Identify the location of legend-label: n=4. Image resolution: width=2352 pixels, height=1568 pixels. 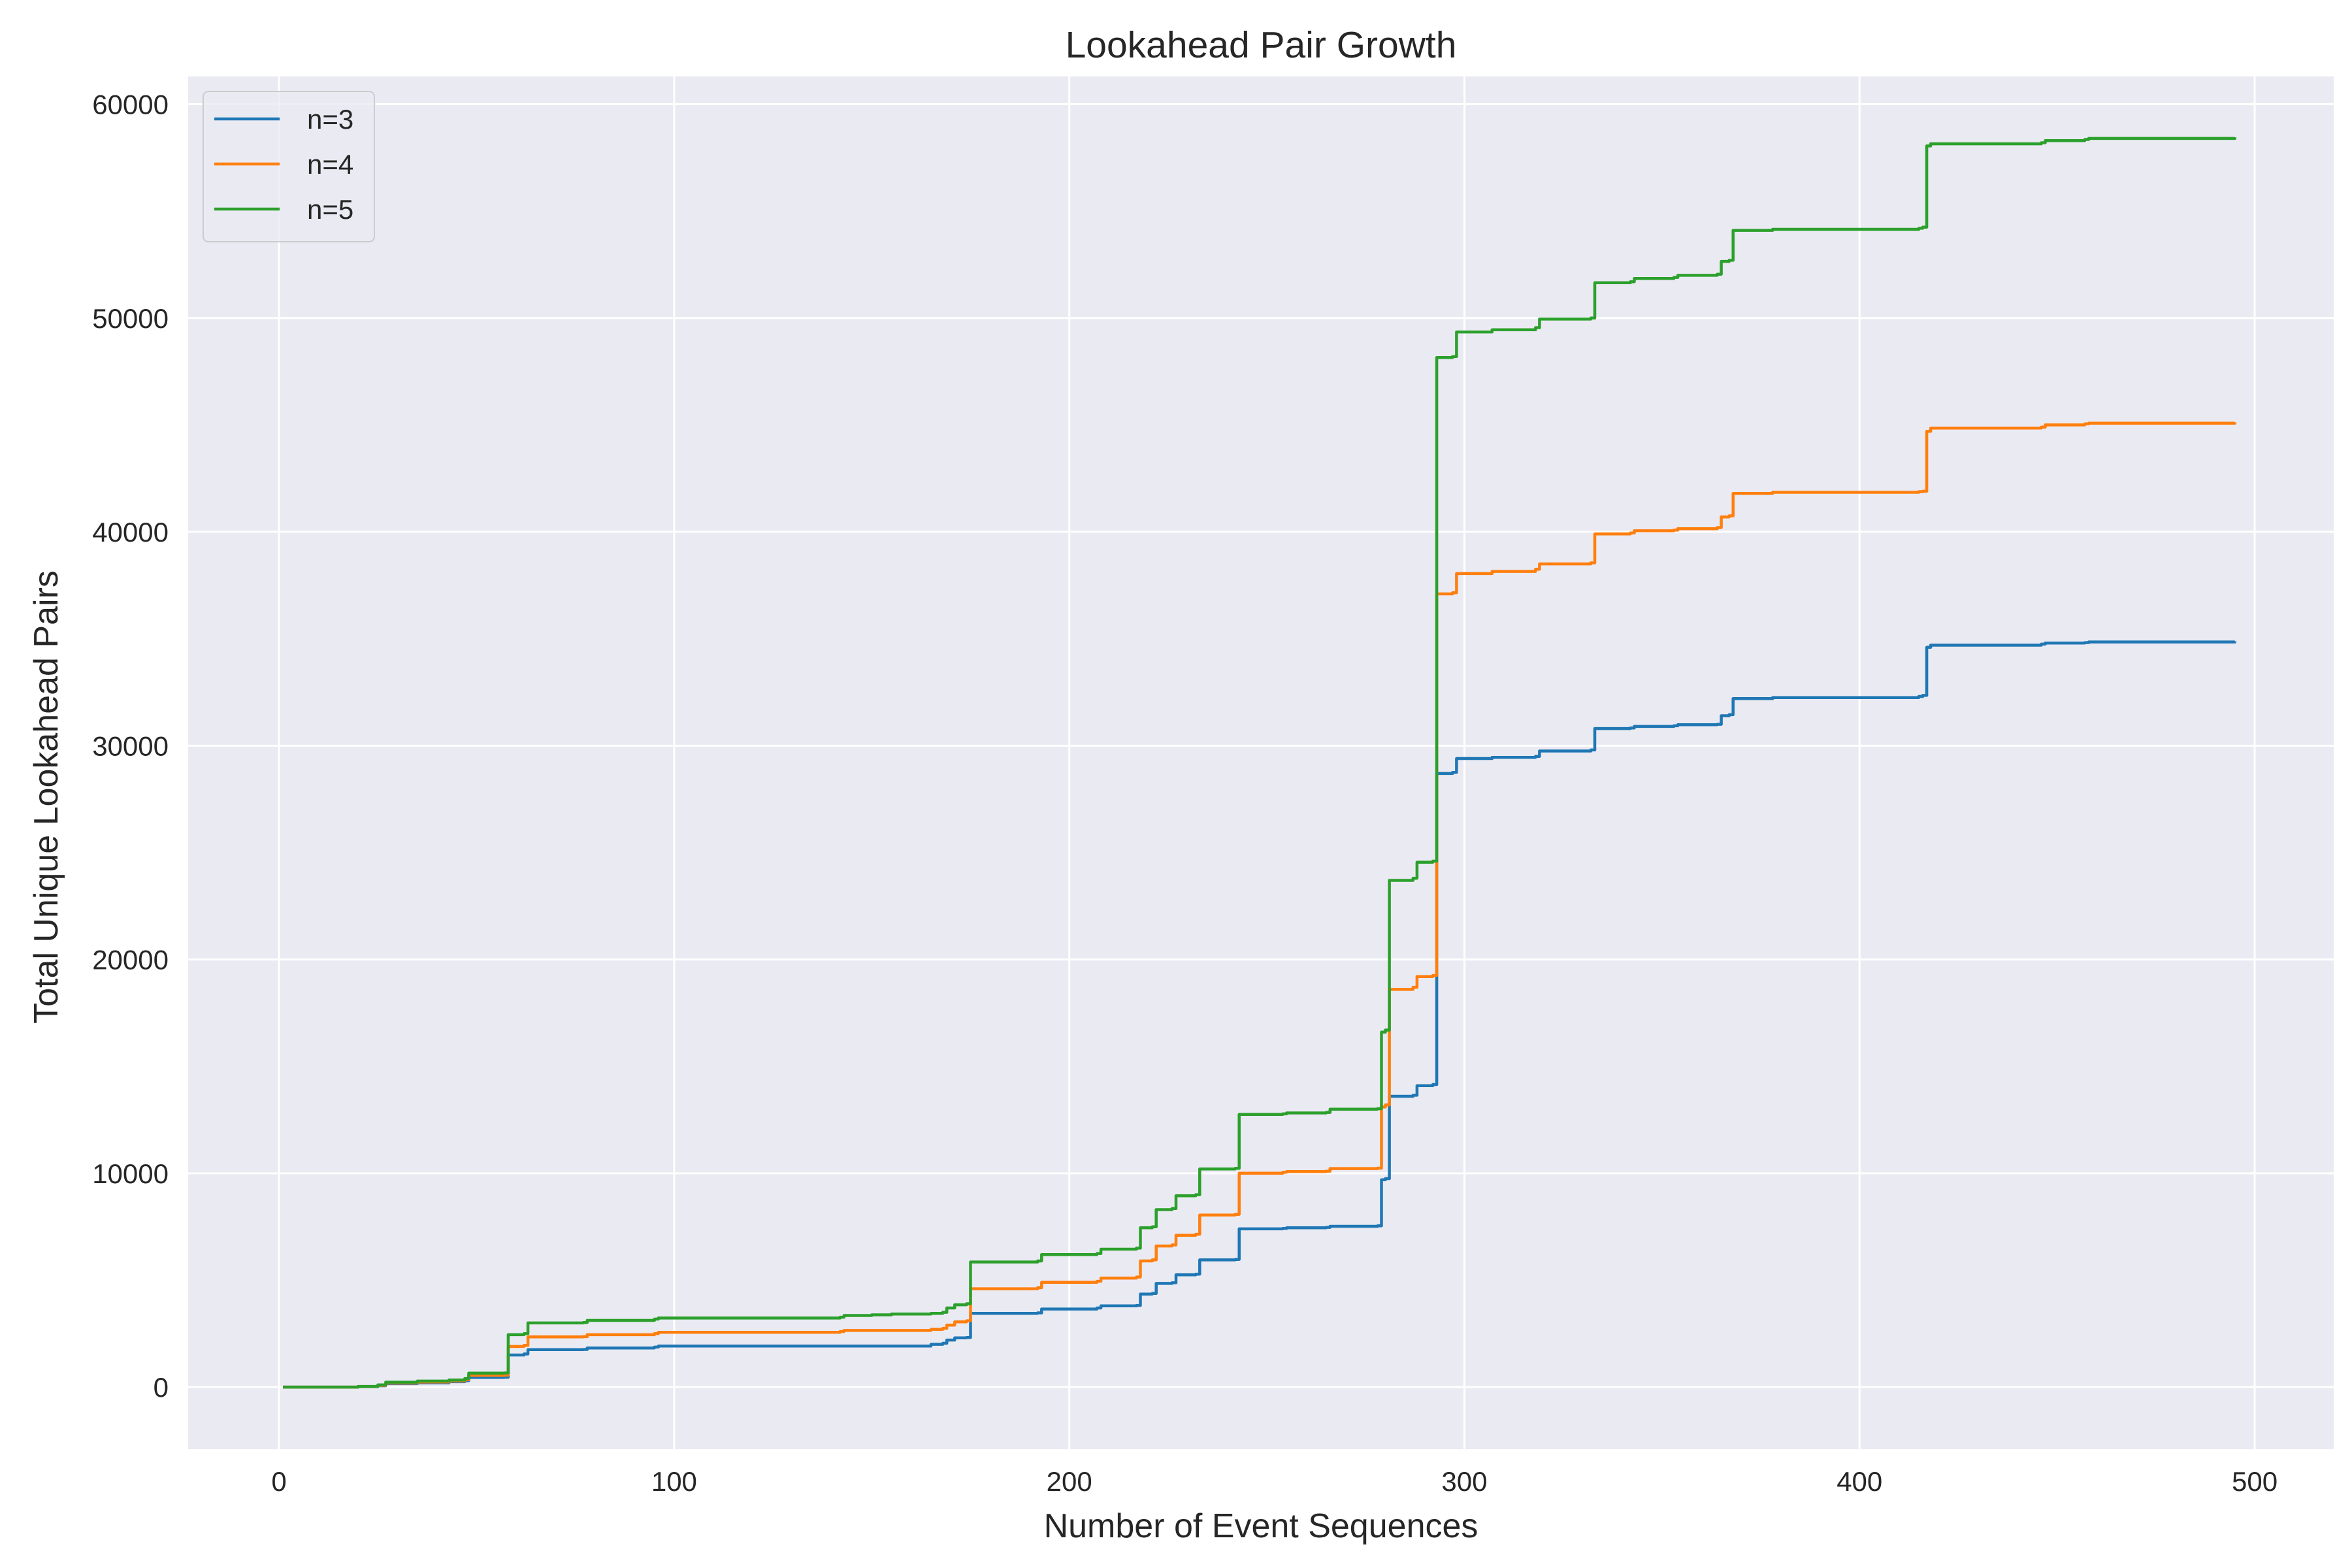
(330, 164).